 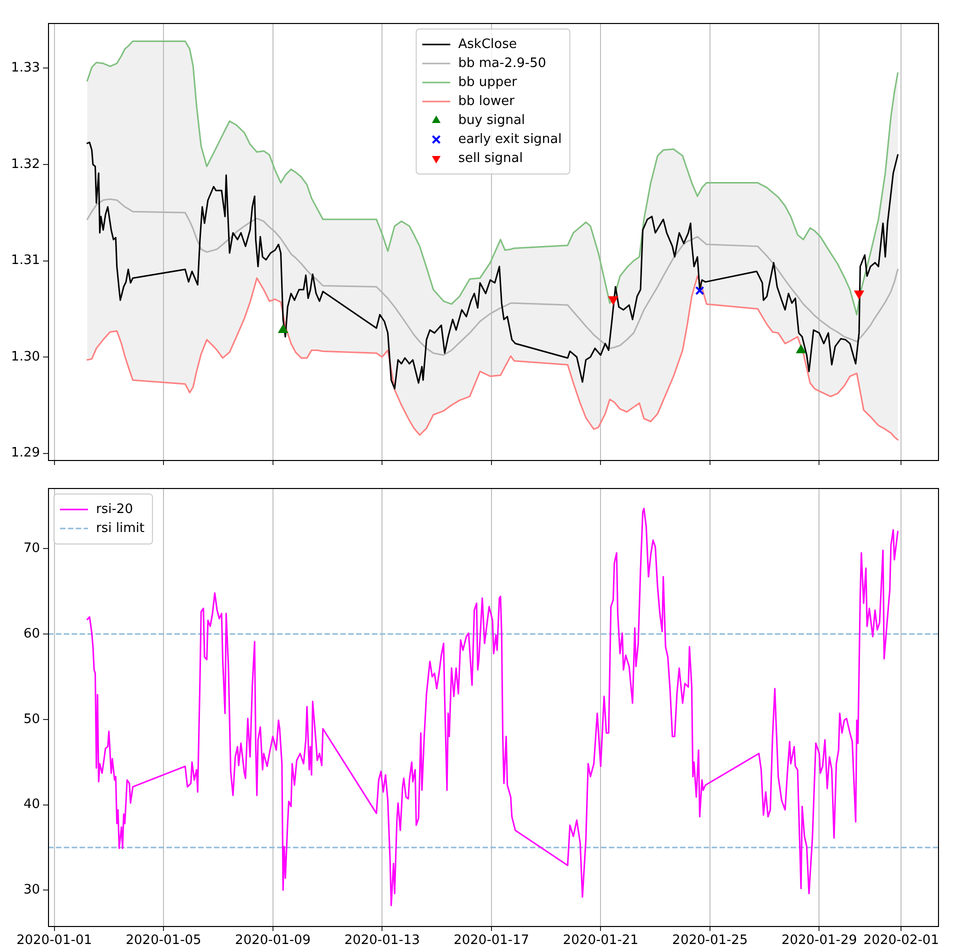 I want to click on legend-label: bb upper, so click(x=488, y=82).